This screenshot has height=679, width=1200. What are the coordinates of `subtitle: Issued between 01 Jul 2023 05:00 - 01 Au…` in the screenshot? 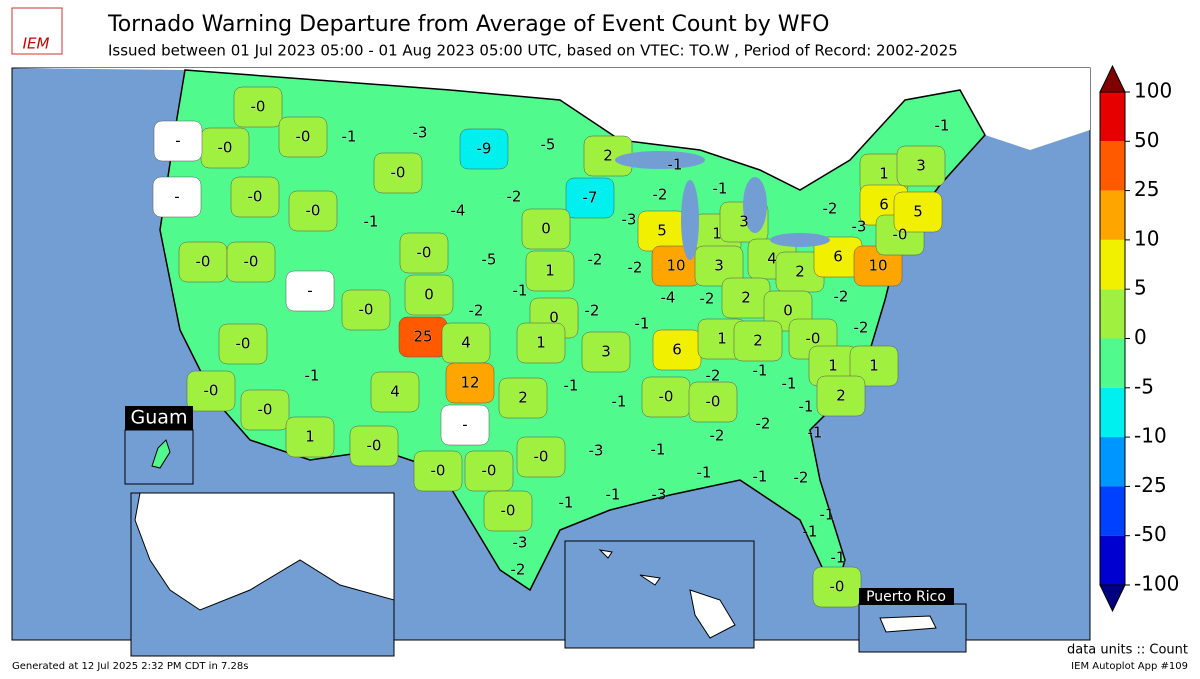 It's located at (533, 51).